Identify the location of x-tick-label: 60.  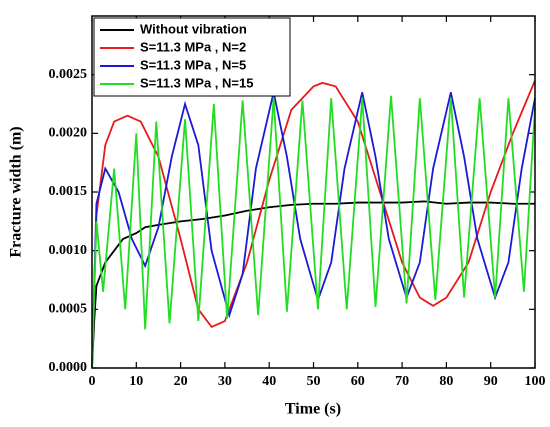
(358, 381).